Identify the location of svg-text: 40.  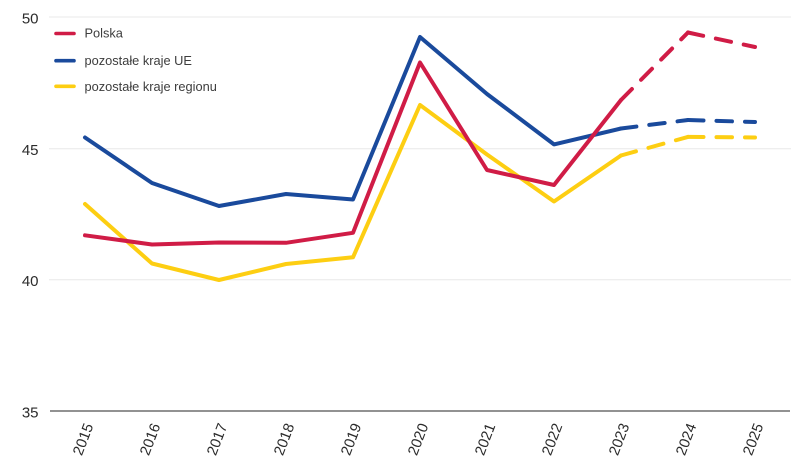
(30, 281).